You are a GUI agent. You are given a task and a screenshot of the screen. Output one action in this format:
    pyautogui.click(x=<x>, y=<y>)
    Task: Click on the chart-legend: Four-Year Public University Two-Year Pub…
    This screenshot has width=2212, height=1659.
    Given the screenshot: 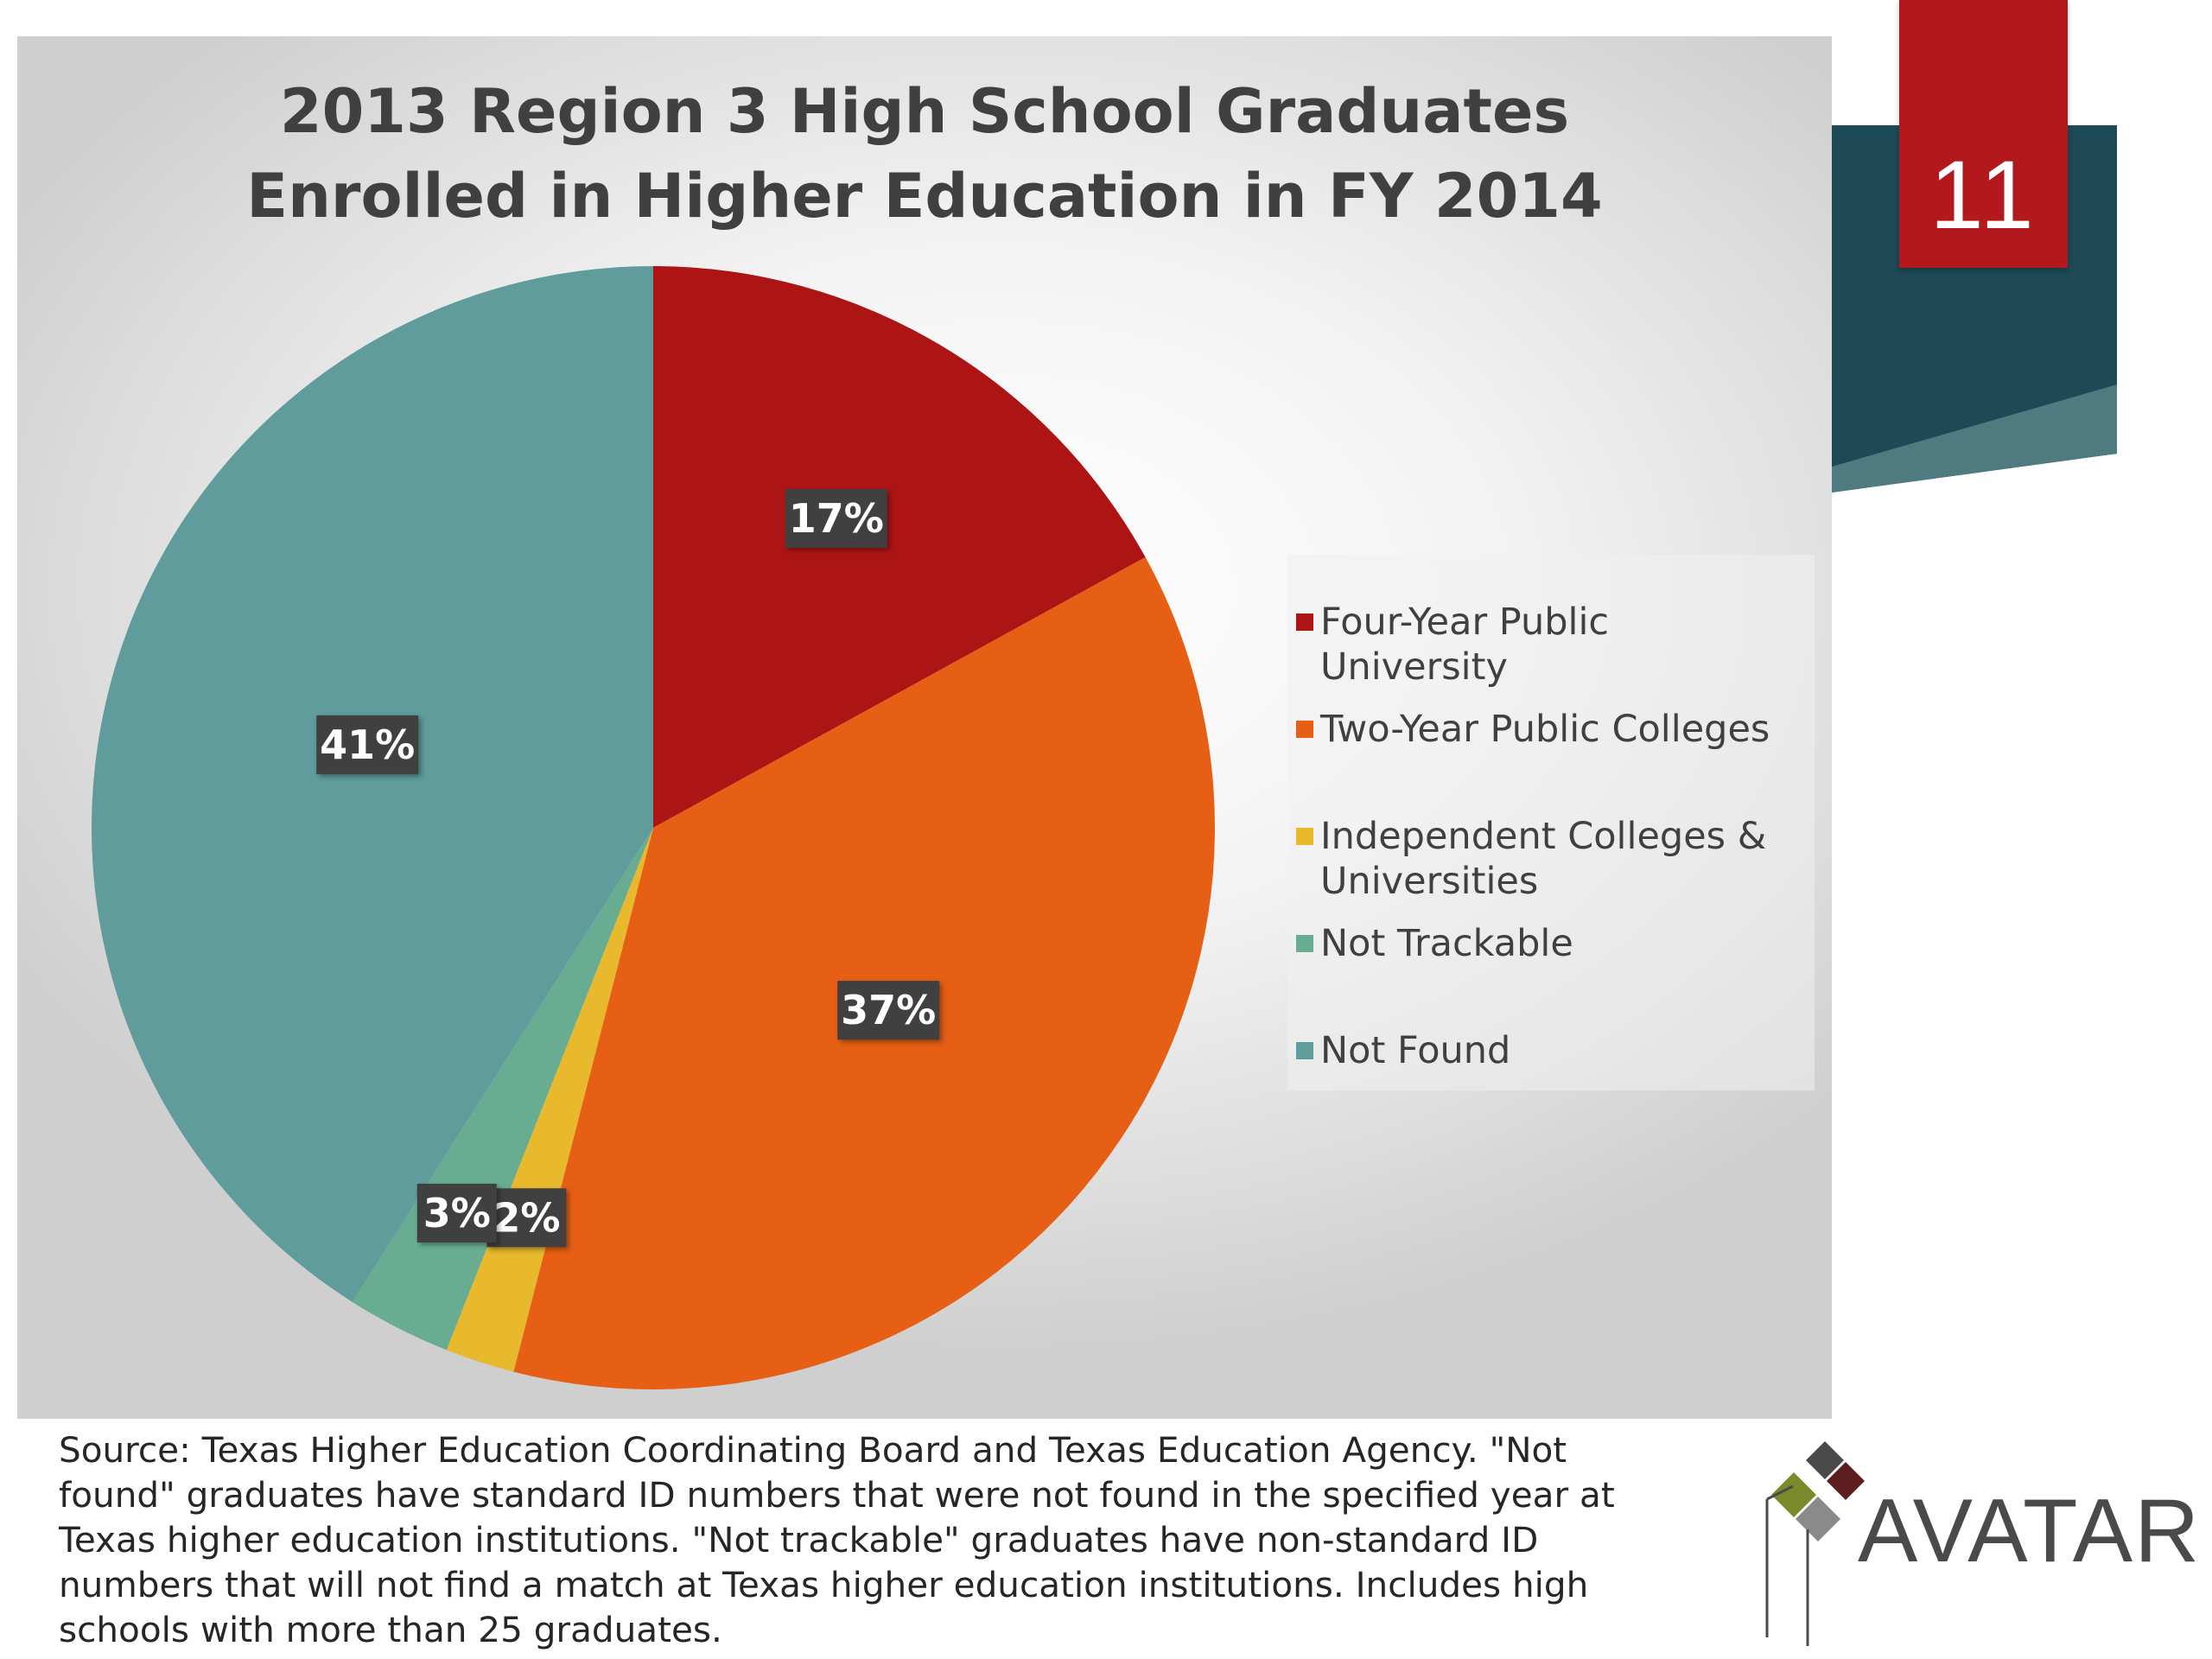 What is the action you would take?
    pyautogui.click(x=1551, y=822)
    